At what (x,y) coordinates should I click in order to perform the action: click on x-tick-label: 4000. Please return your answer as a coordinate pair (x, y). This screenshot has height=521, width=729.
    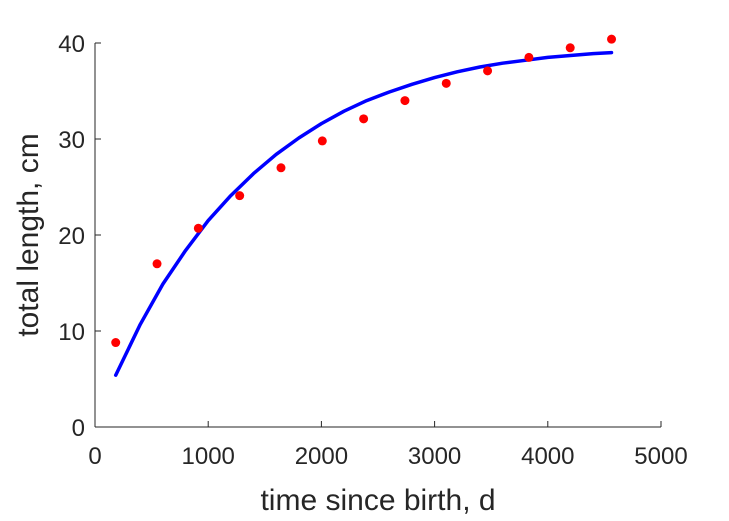
    Looking at the image, I should click on (547, 456).